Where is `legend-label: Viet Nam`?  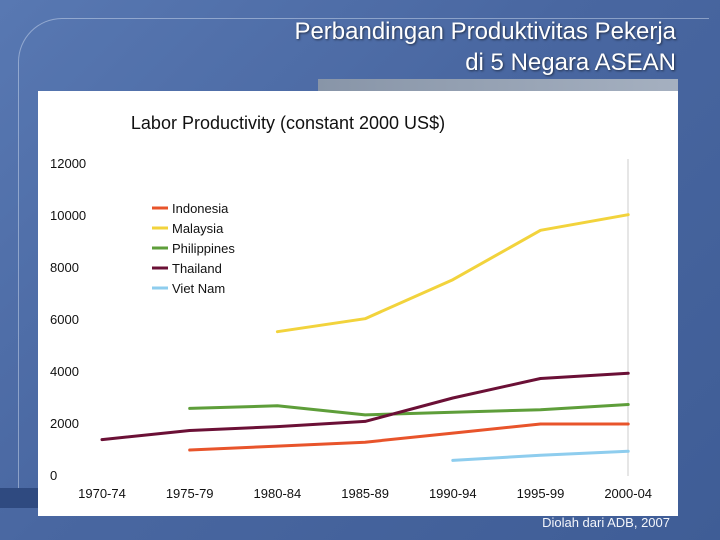
legend-label: Viet Nam is located at coordinates (198, 288).